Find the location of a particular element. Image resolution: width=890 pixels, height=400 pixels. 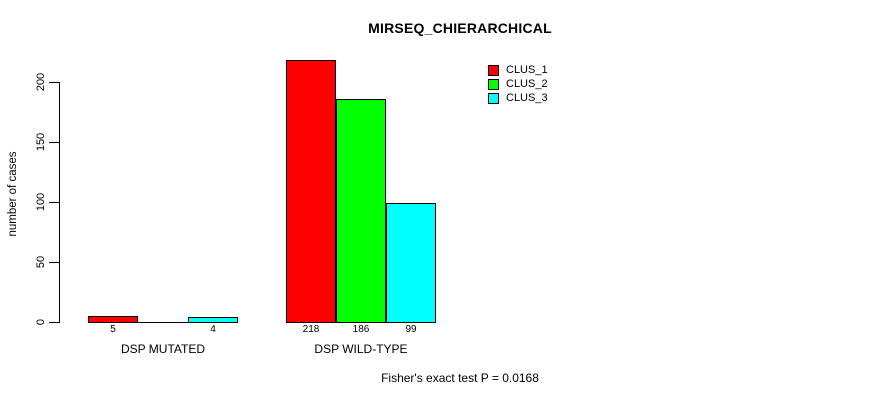

bar-clus_1-group1 is located at coordinates (113, 319).